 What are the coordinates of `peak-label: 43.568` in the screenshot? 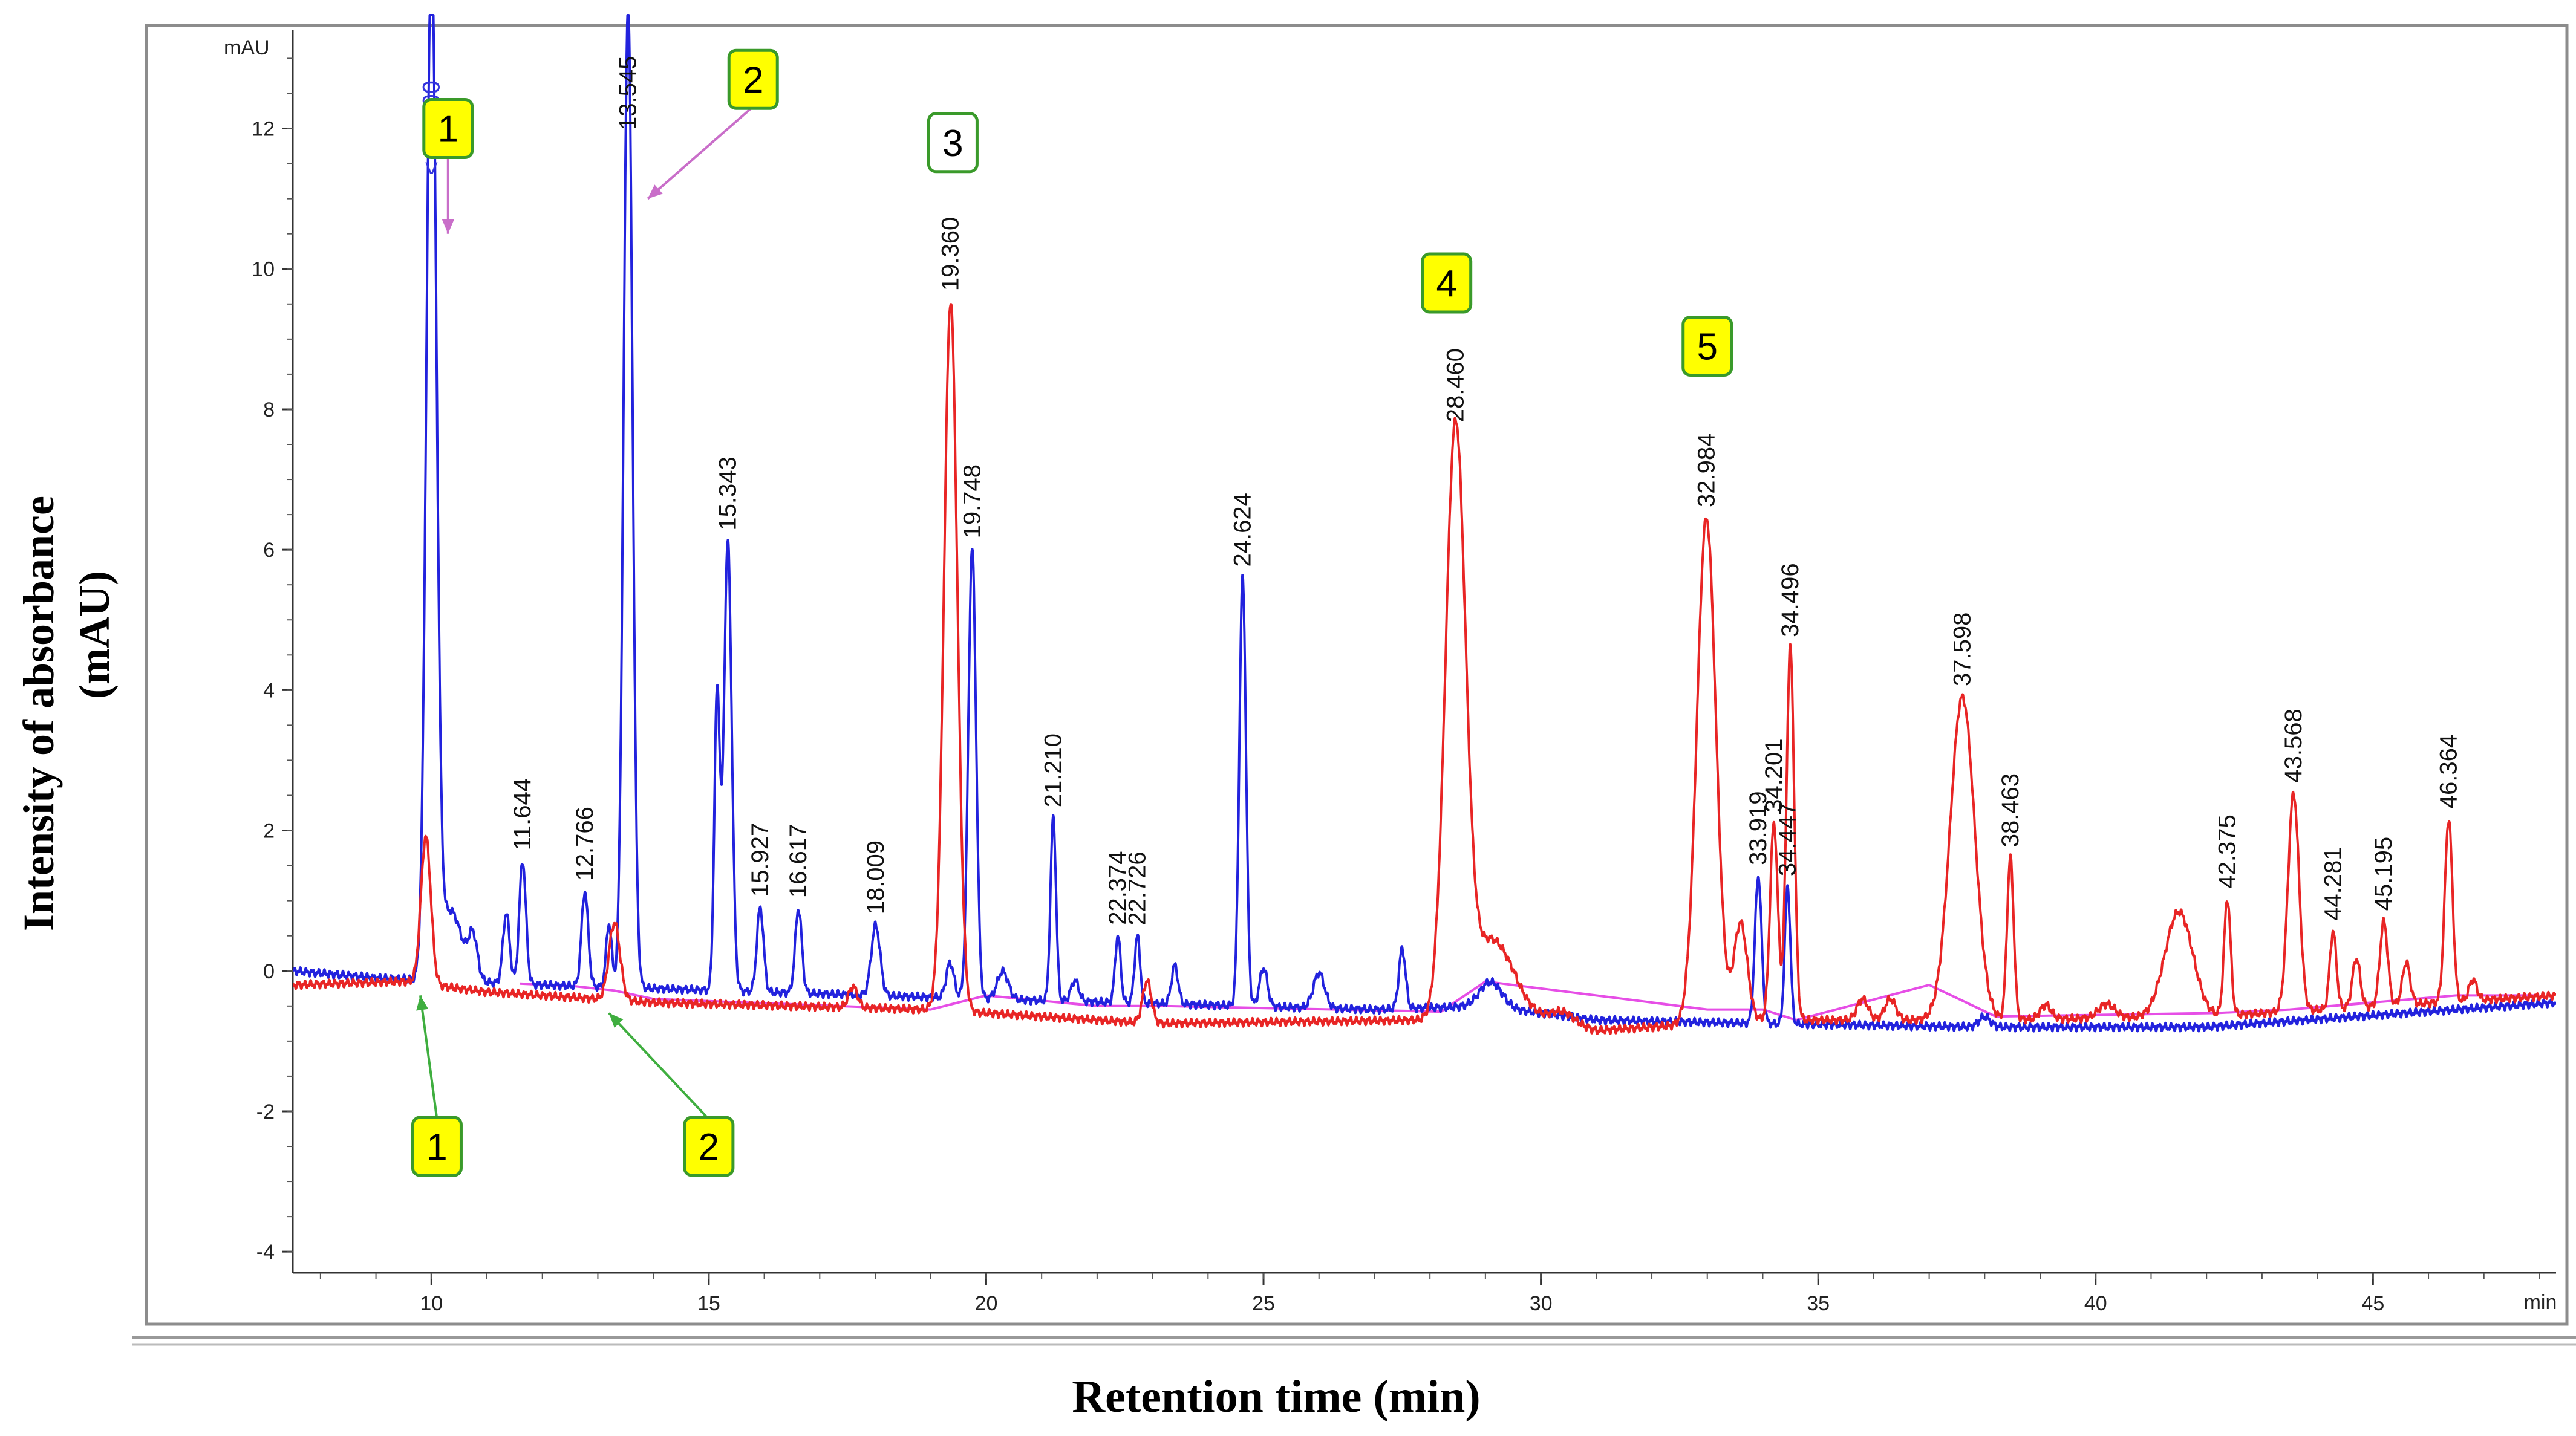 It's located at (2293, 745).